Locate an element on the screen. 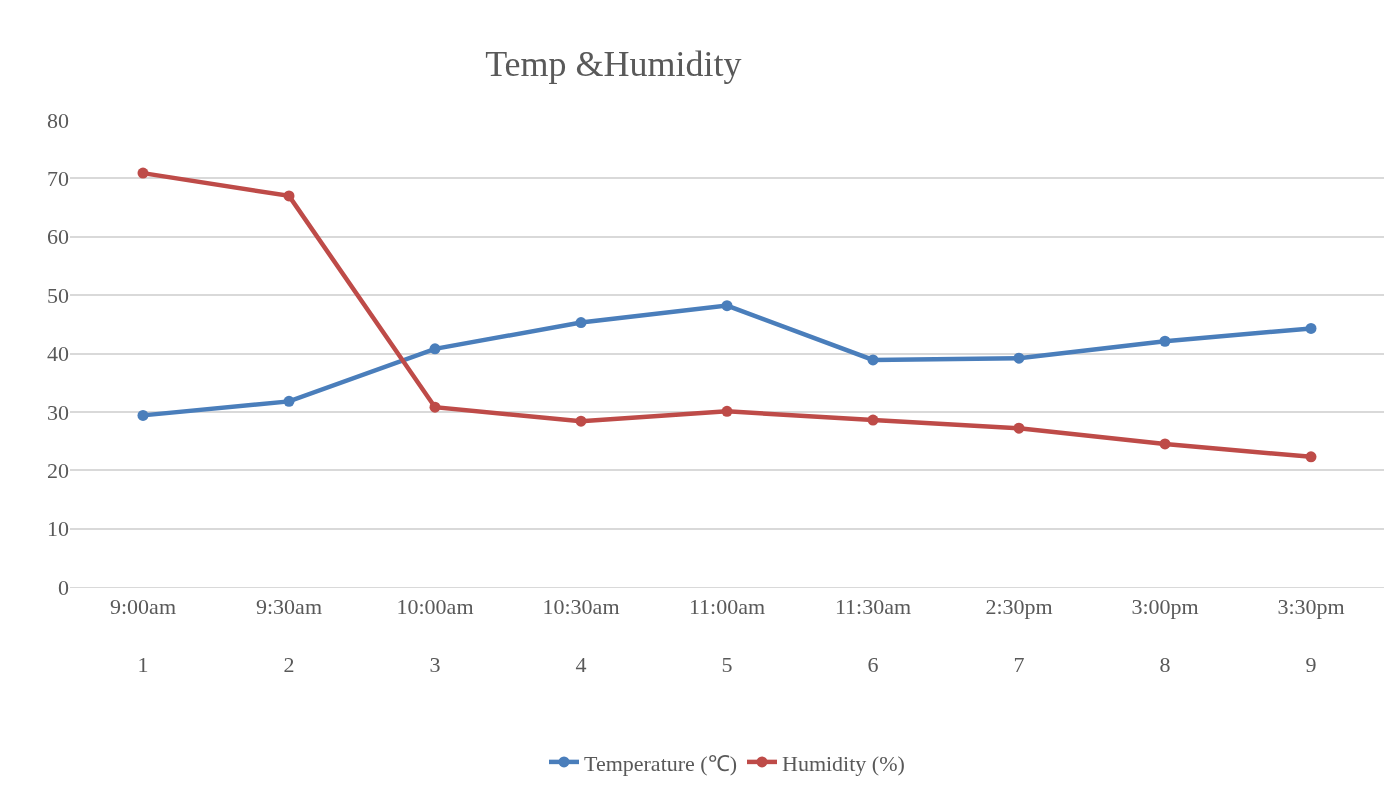  legend-label: Humidity (%) is located at coordinates (843, 763).